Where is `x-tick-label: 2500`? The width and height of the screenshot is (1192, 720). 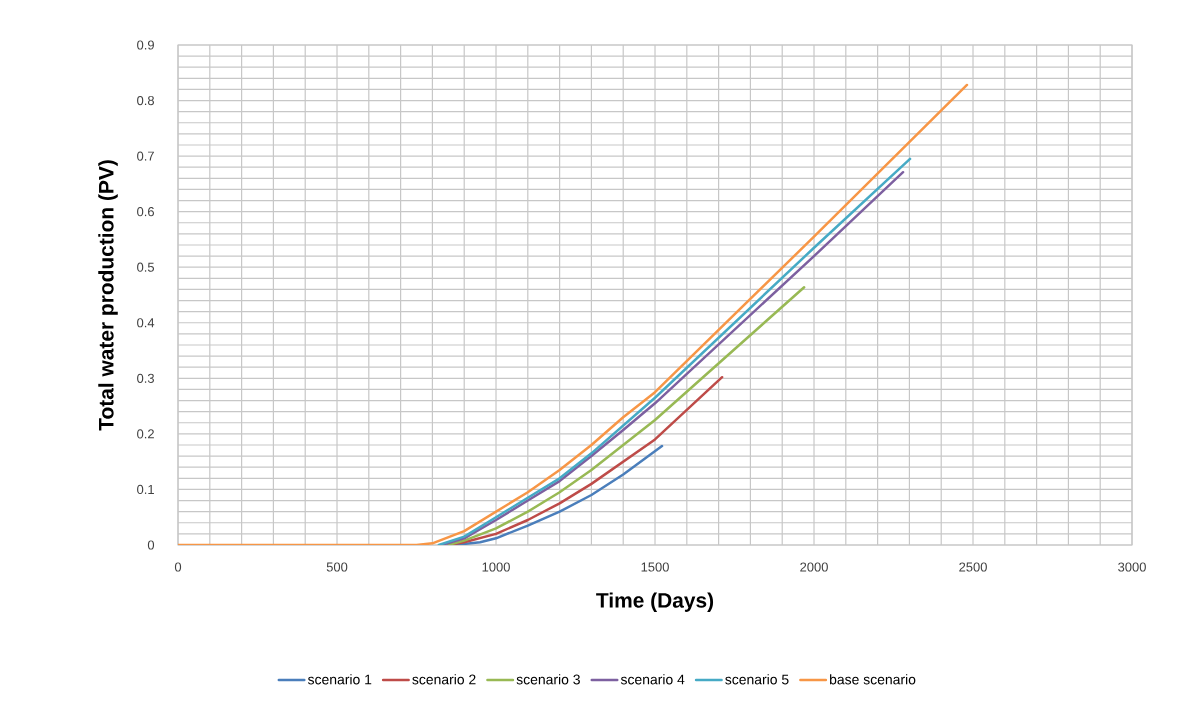 x-tick-label: 2500 is located at coordinates (973, 567).